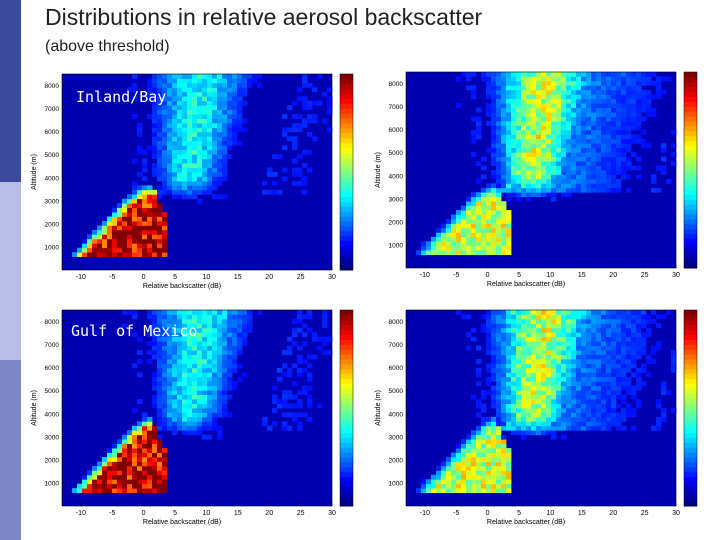  Describe the element at coordinates (175, 513) in the screenshot. I see `x-tick-label: 5` at that location.